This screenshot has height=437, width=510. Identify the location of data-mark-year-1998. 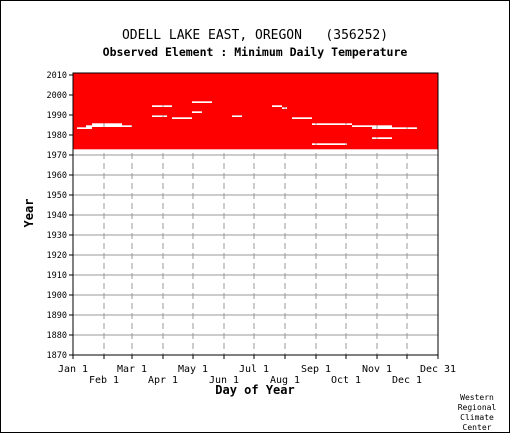
(255, 98).